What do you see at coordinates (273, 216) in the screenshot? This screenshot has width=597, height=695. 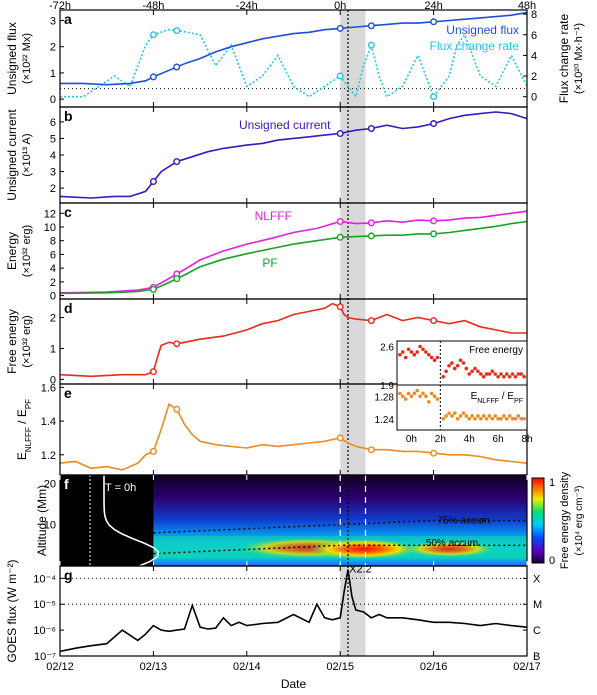 I see `label-nlfff: NLFFF` at bounding box center [273, 216].